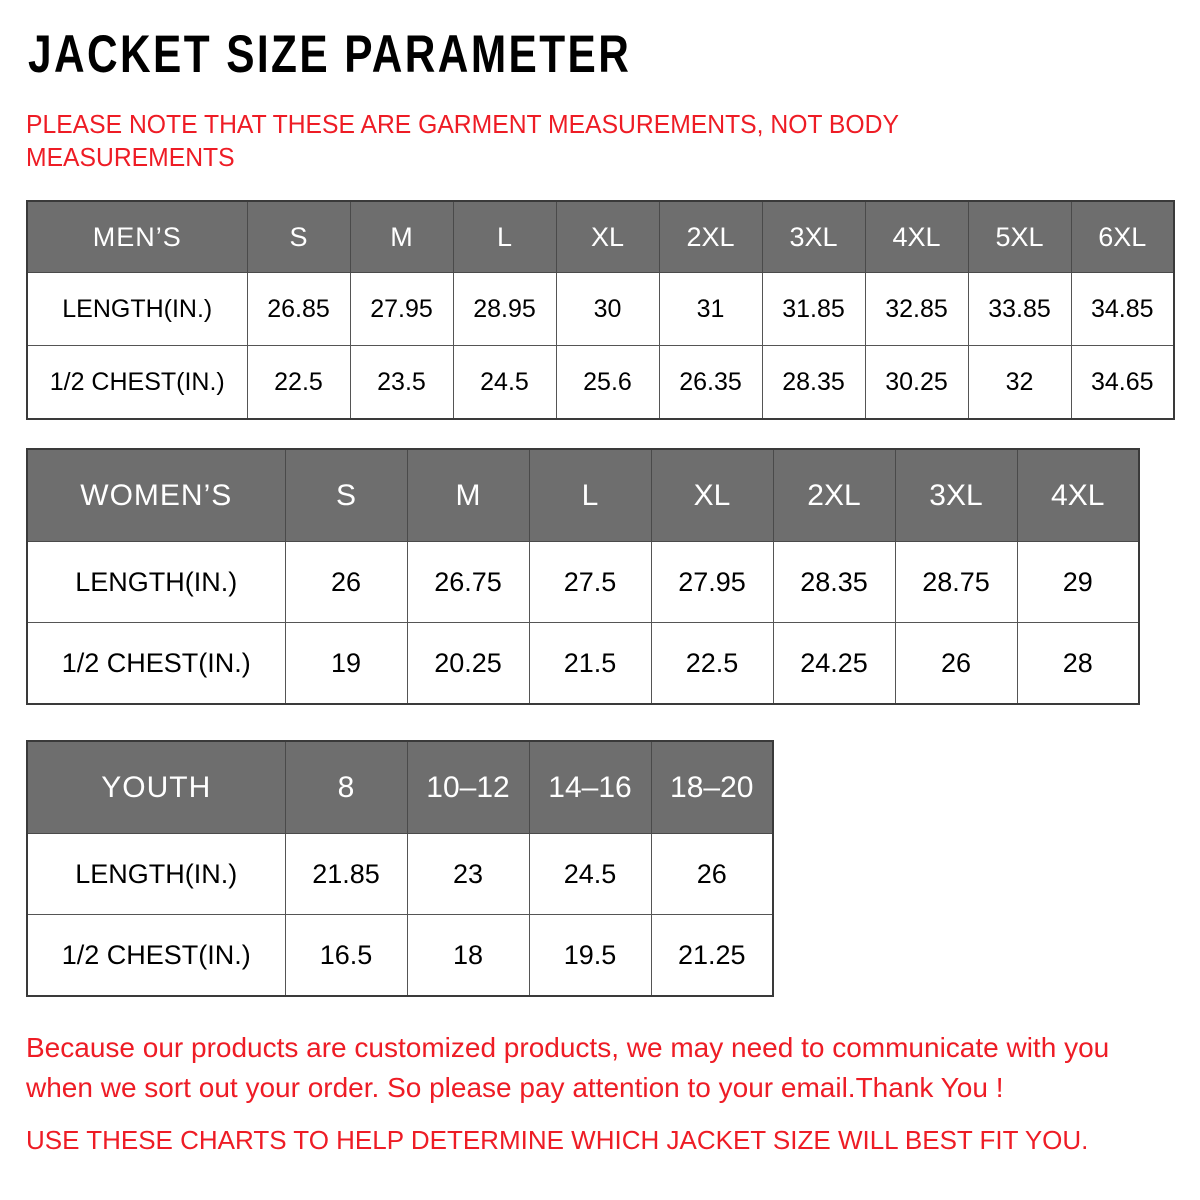 Image resolution: width=1200 pixels, height=1200 pixels. Describe the element at coordinates (710, 236) in the screenshot. I see `mens-header-size: 2XL` at that location.